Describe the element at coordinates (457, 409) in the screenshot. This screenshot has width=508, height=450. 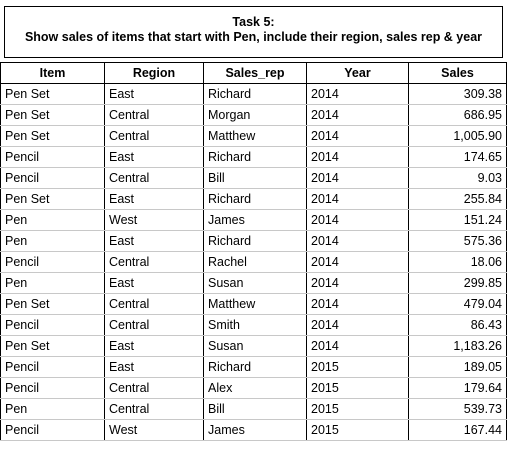
I see `sales-cell: 539.73` at that location.